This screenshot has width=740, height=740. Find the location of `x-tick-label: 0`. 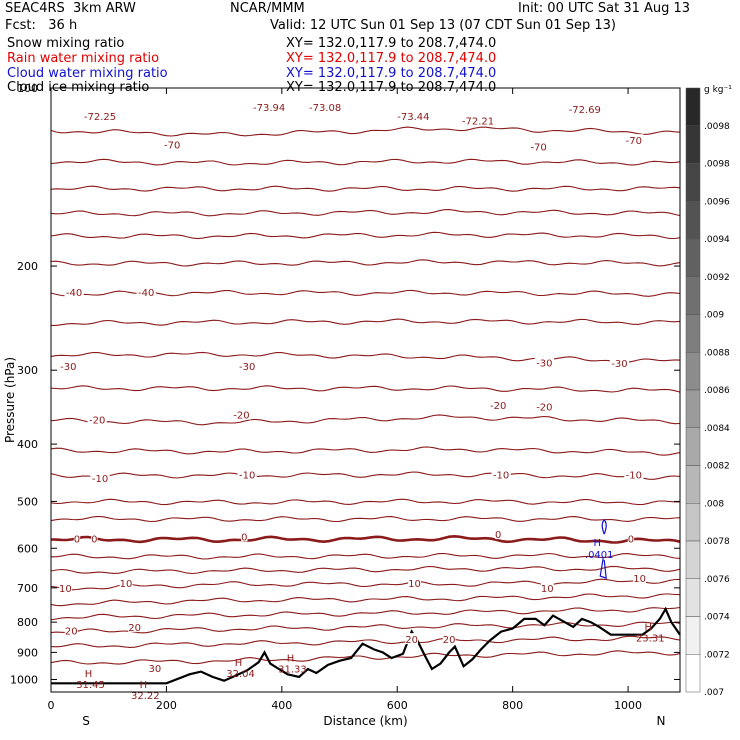

x-tick-label: 0 is located at coordinates (51, 705).